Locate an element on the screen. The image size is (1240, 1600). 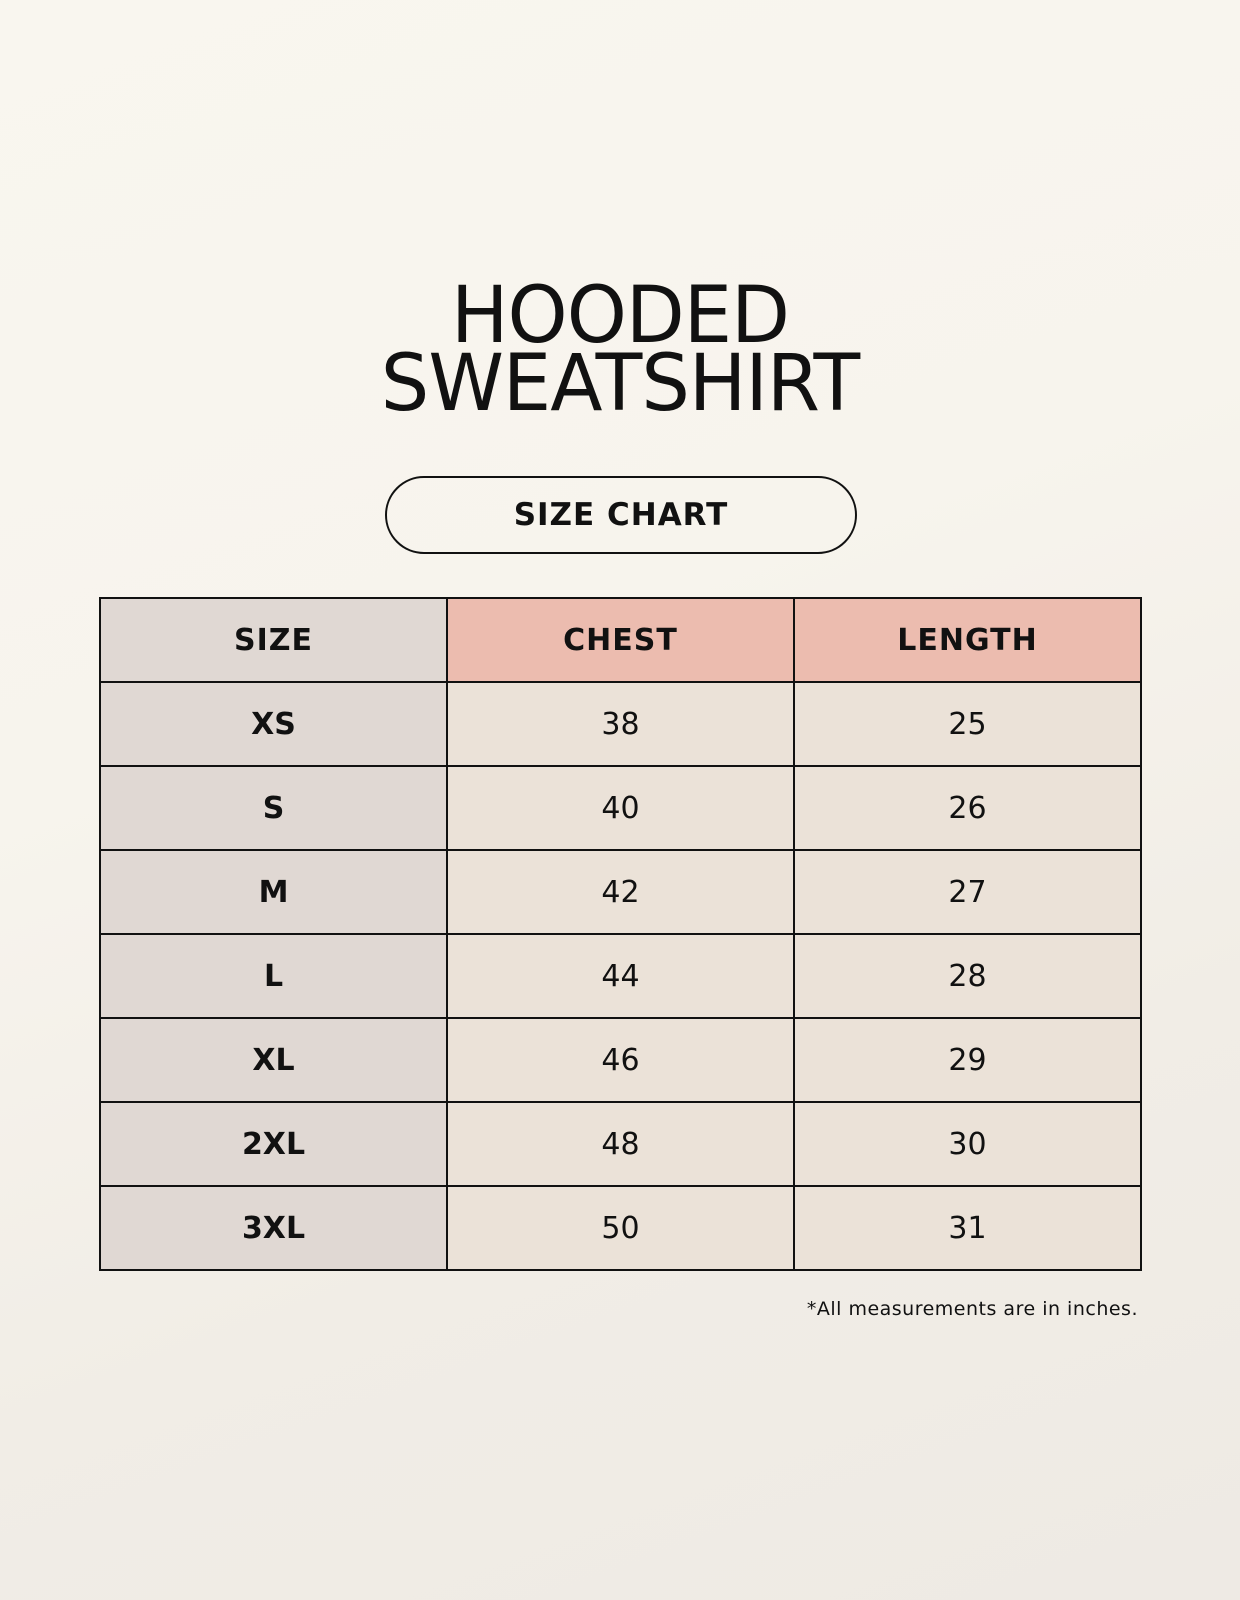
title-line-2: SWEATSHIRT is located at coordinates (620, 384).